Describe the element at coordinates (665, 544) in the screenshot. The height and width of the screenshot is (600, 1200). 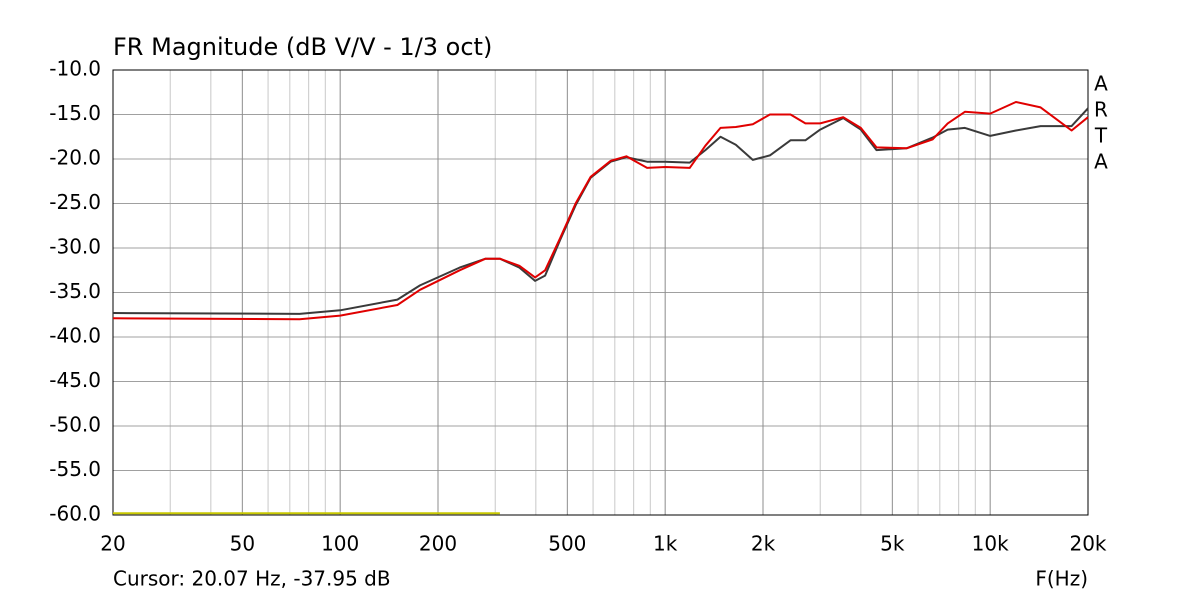
I see `x-tick-label: 1k` at that location.